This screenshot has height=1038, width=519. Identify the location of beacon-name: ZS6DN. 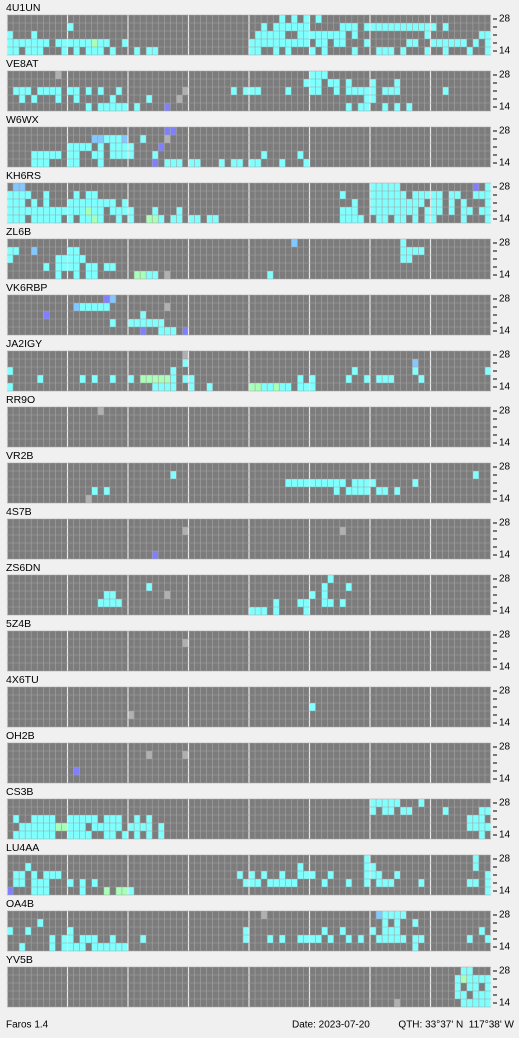
(23, 568).